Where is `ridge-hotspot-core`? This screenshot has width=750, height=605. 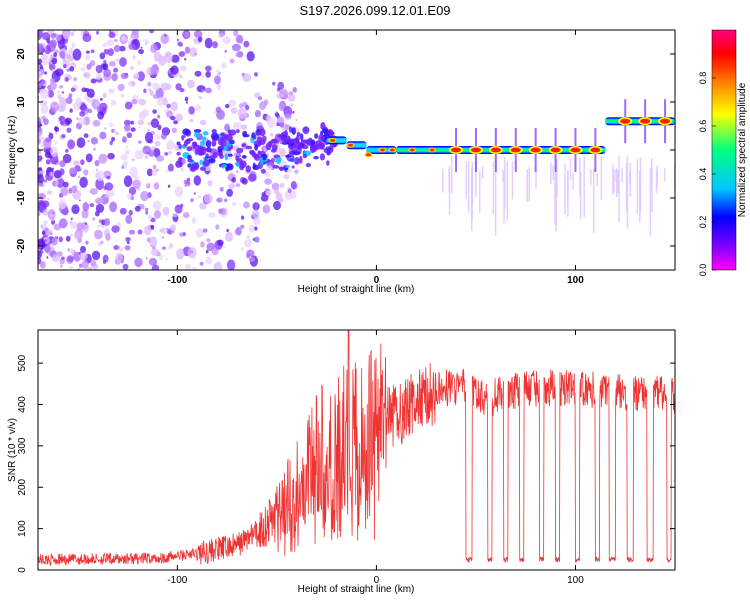
ridge-hotspot-core is located at coordinates (392, 150).